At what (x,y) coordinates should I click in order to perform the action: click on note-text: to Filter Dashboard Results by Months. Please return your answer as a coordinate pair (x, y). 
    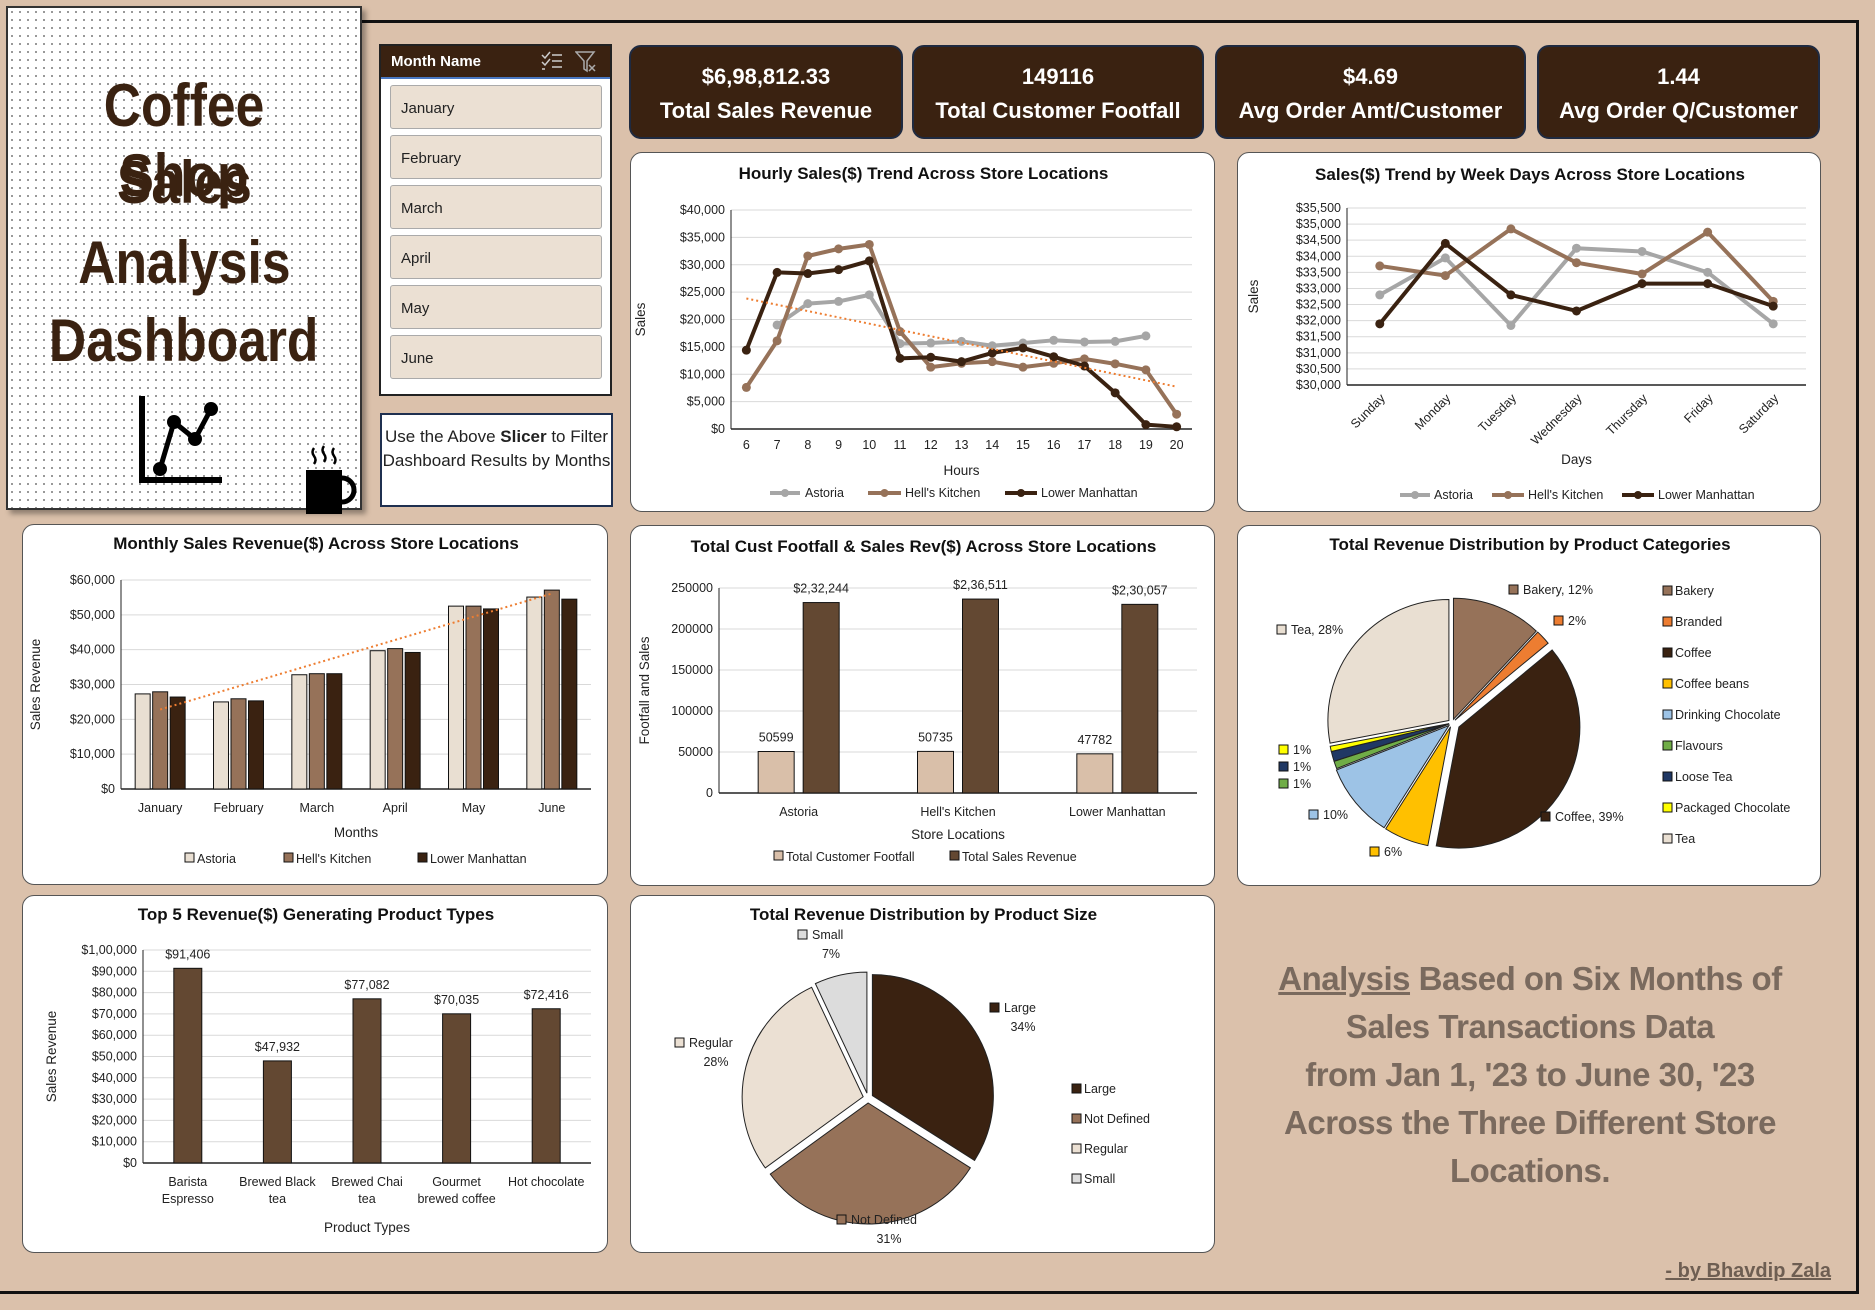
    Looking at the image, I should click on (496, 448).